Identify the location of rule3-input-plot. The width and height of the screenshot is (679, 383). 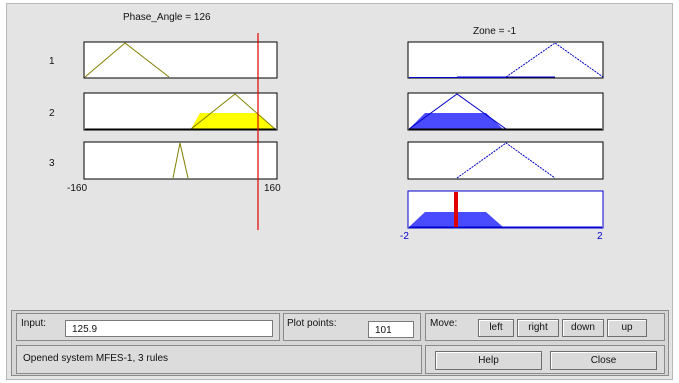
(180, 160).